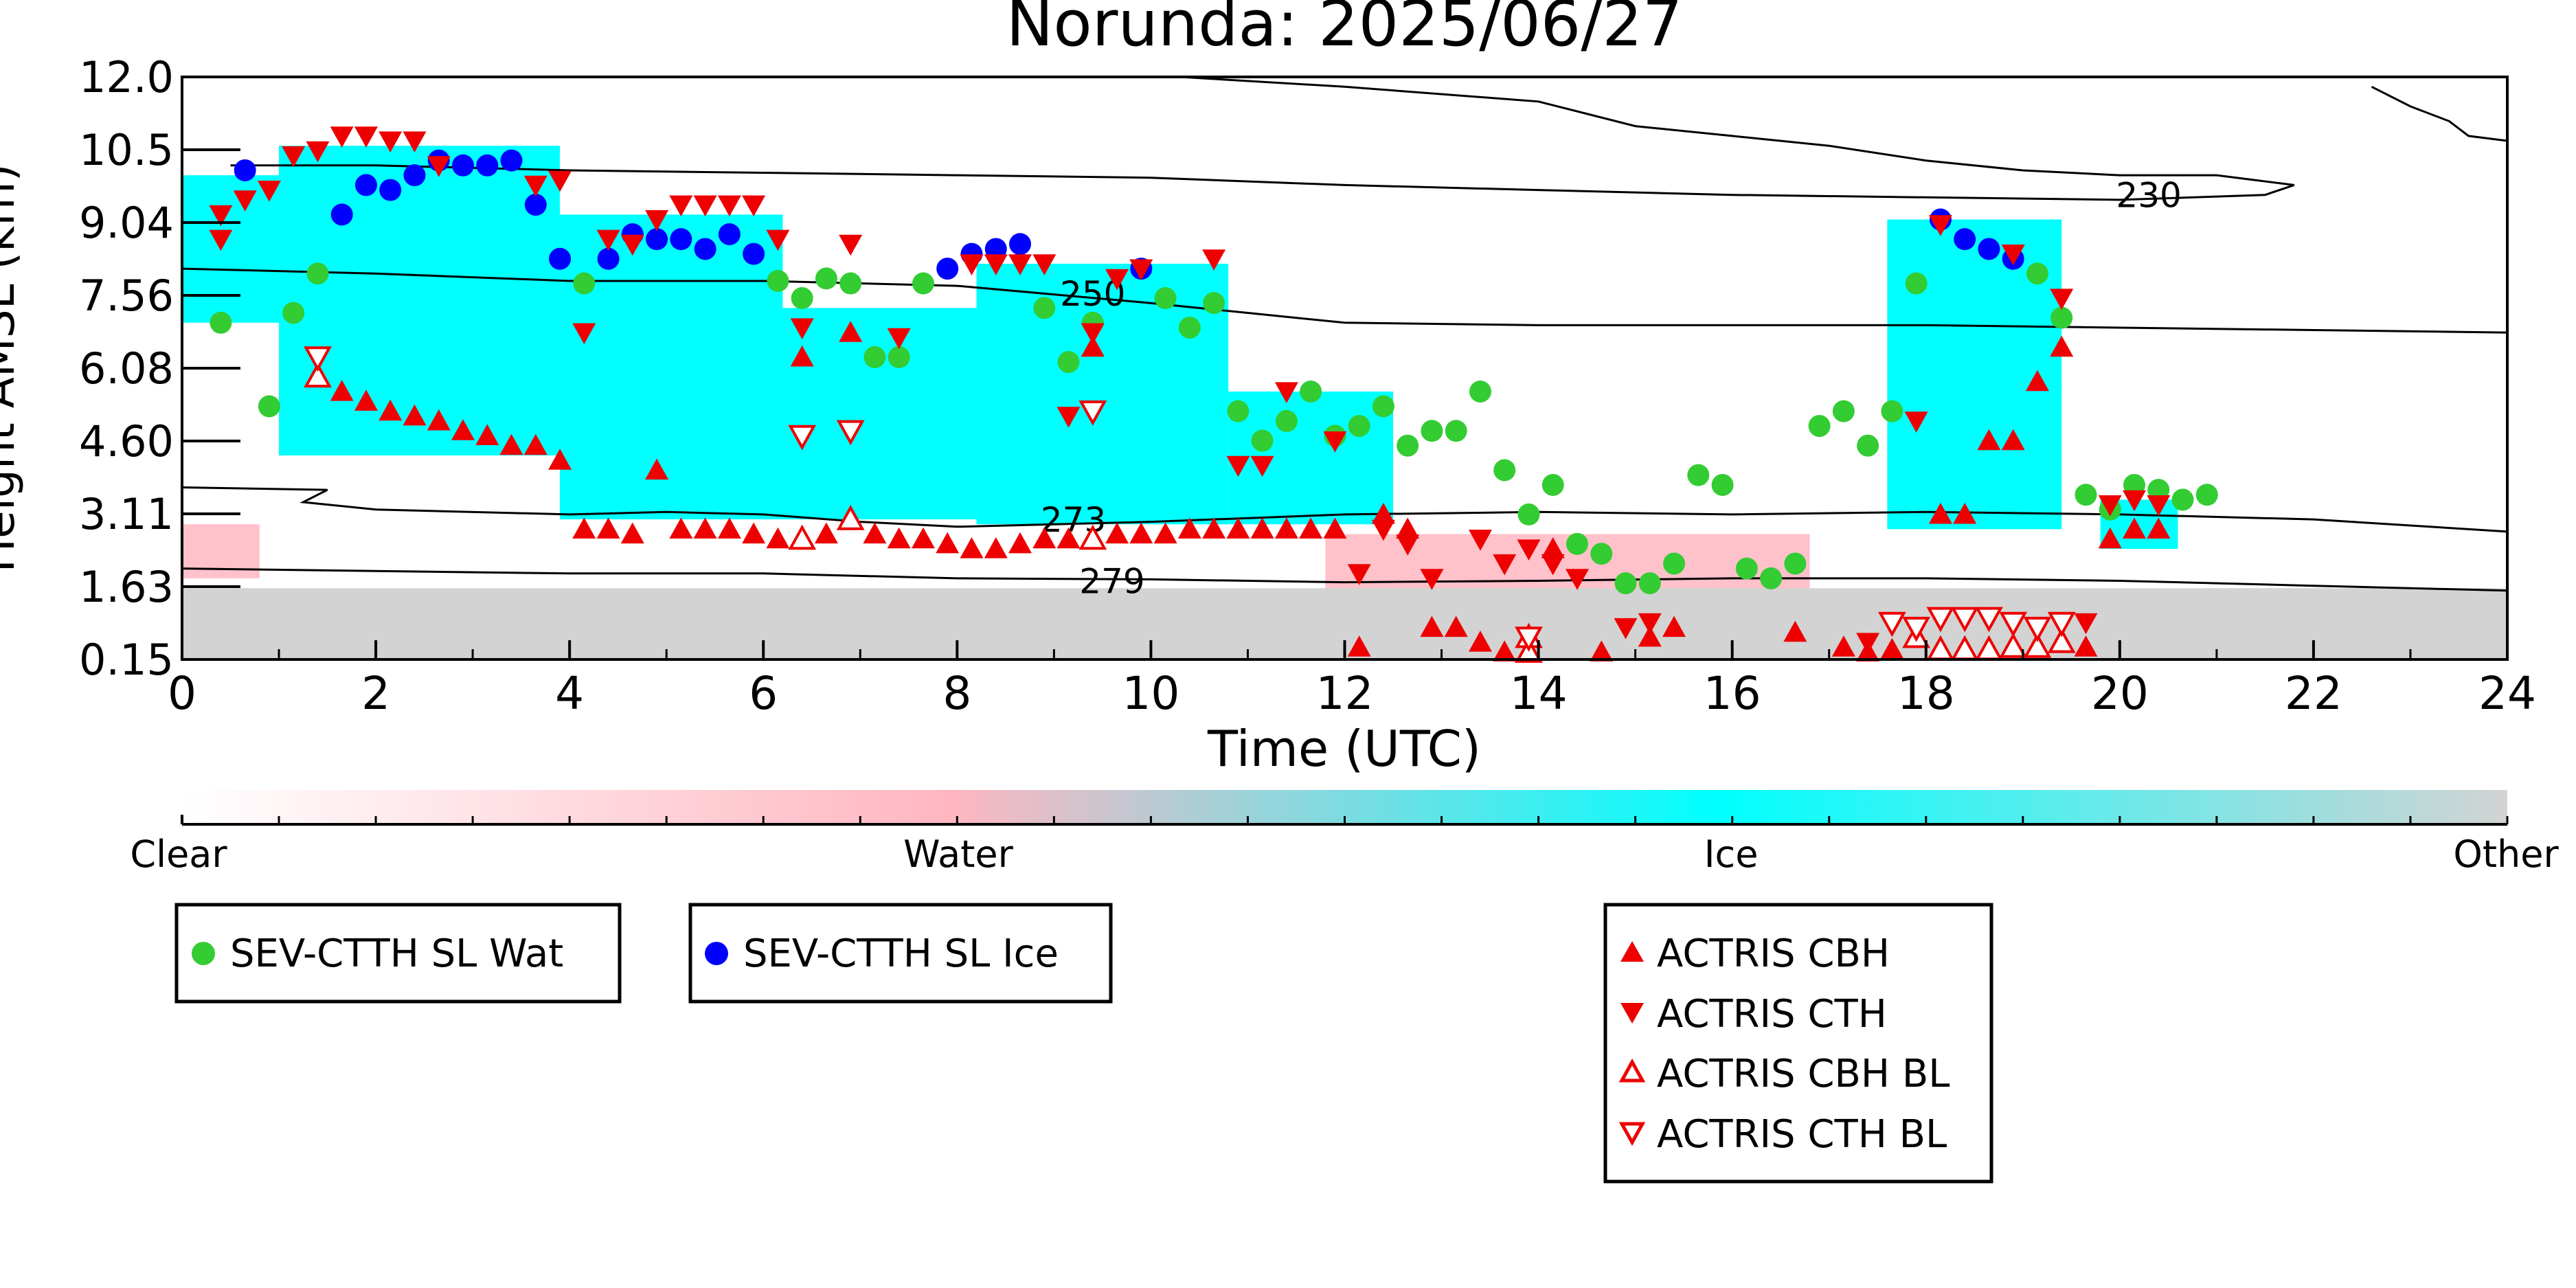 This screenshot has height=1288, width=2576. What do you see at coordinates (1344, 30) in the screenshot?
I see `chart-title: Norunda: 2025/06/27` at bounding box center [1344, 30].